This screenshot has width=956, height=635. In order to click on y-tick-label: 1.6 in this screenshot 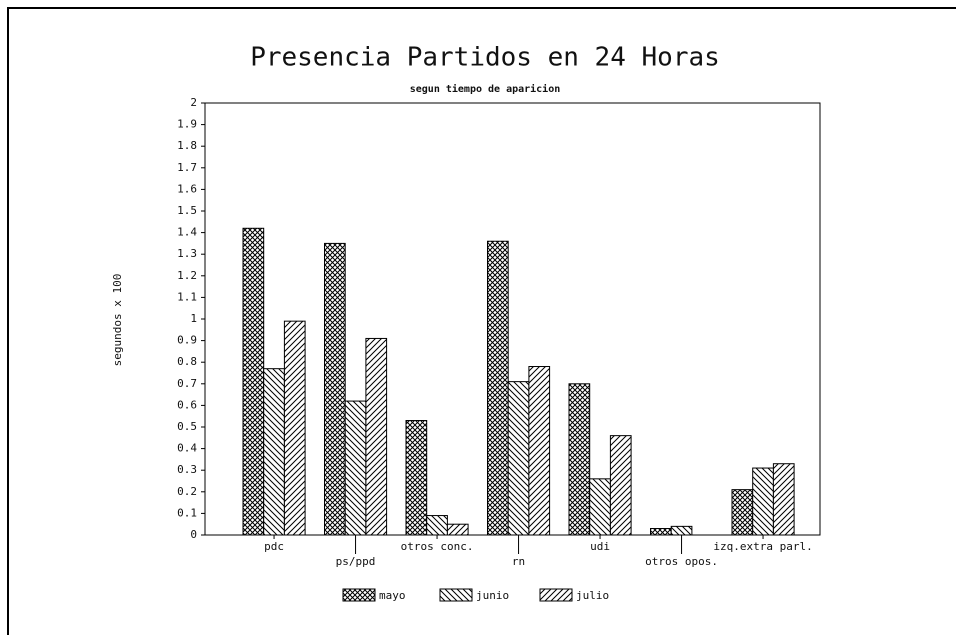, I will do `click(187, 188)`.